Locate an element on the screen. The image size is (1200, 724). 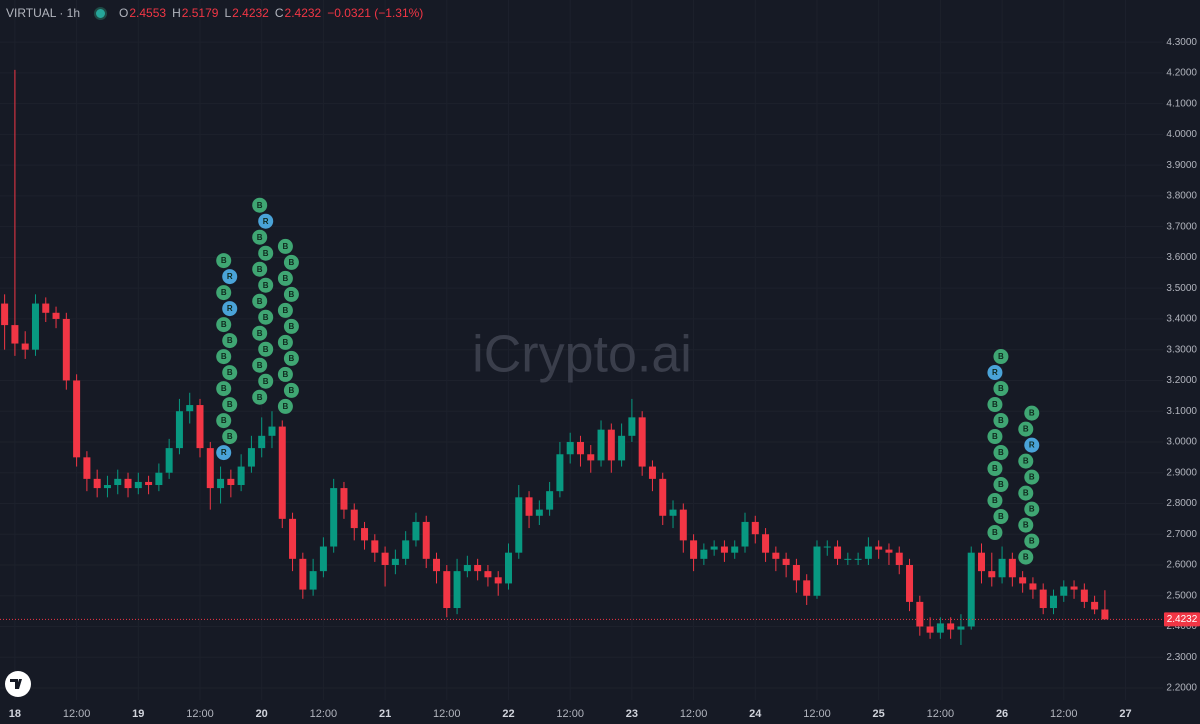
change: −0.0321 (−1.31%) is located at coordinates (375, 13).